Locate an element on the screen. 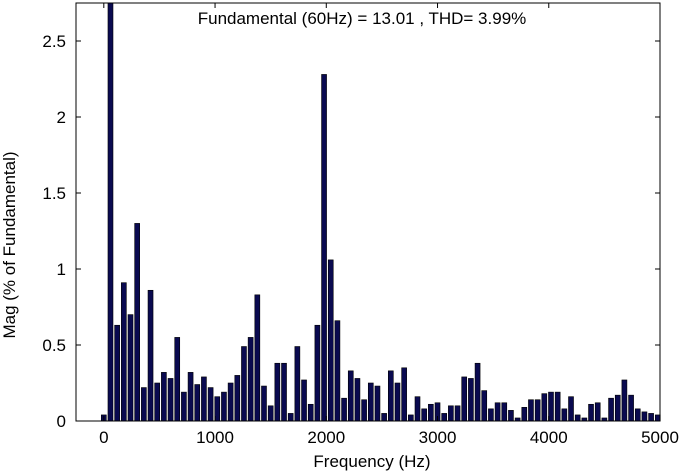 The image size is (685, 472). bar-3360hz is located at coordinates (477, 392).